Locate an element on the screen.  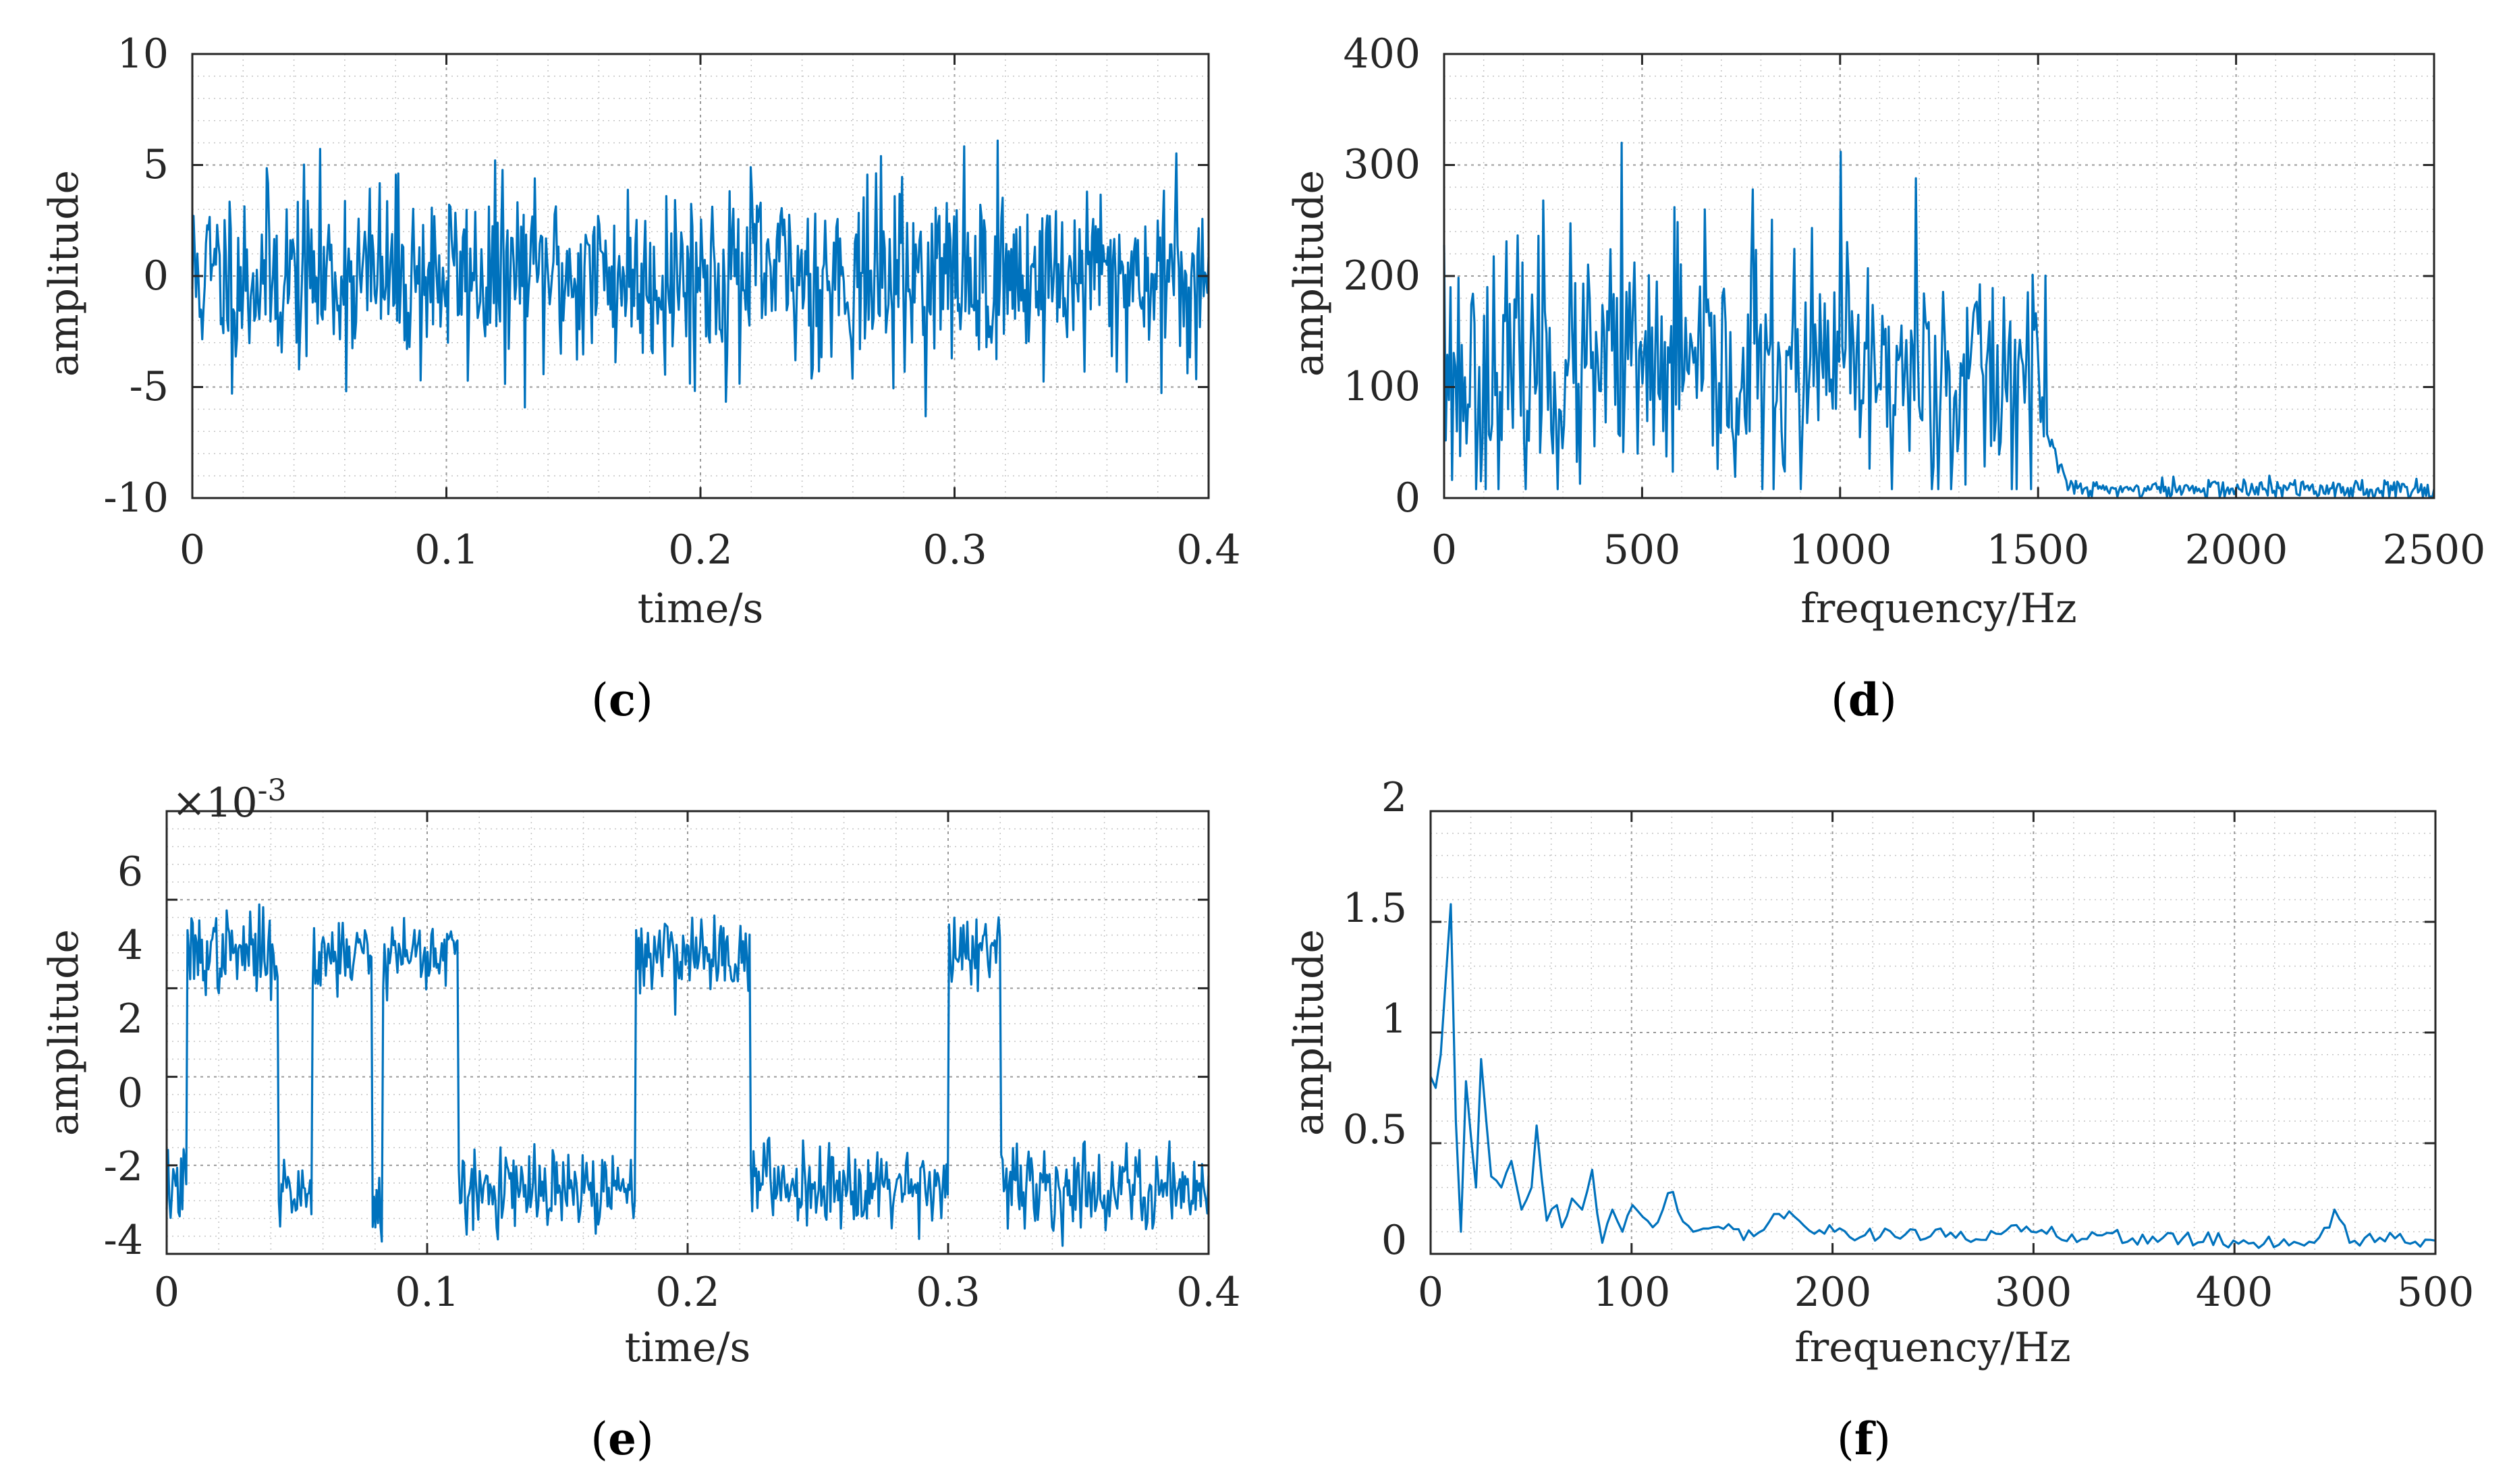
series-line-f is located at coordinates (1932, 1076).